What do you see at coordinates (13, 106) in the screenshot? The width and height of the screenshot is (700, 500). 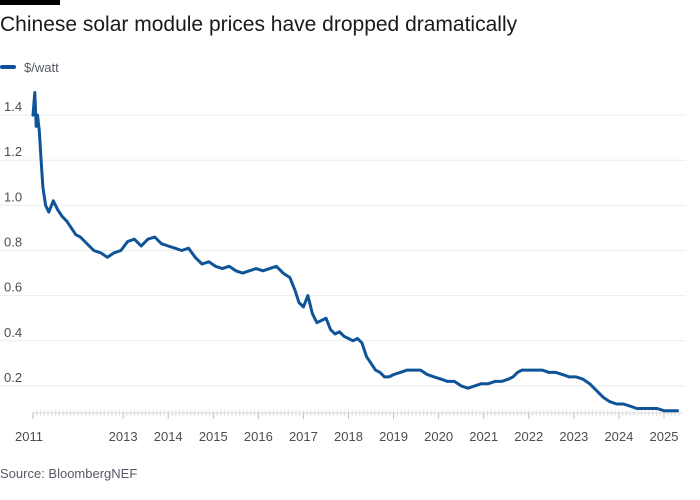 I see `y-tick-label: 1.4` at bounding box center [13, 106].